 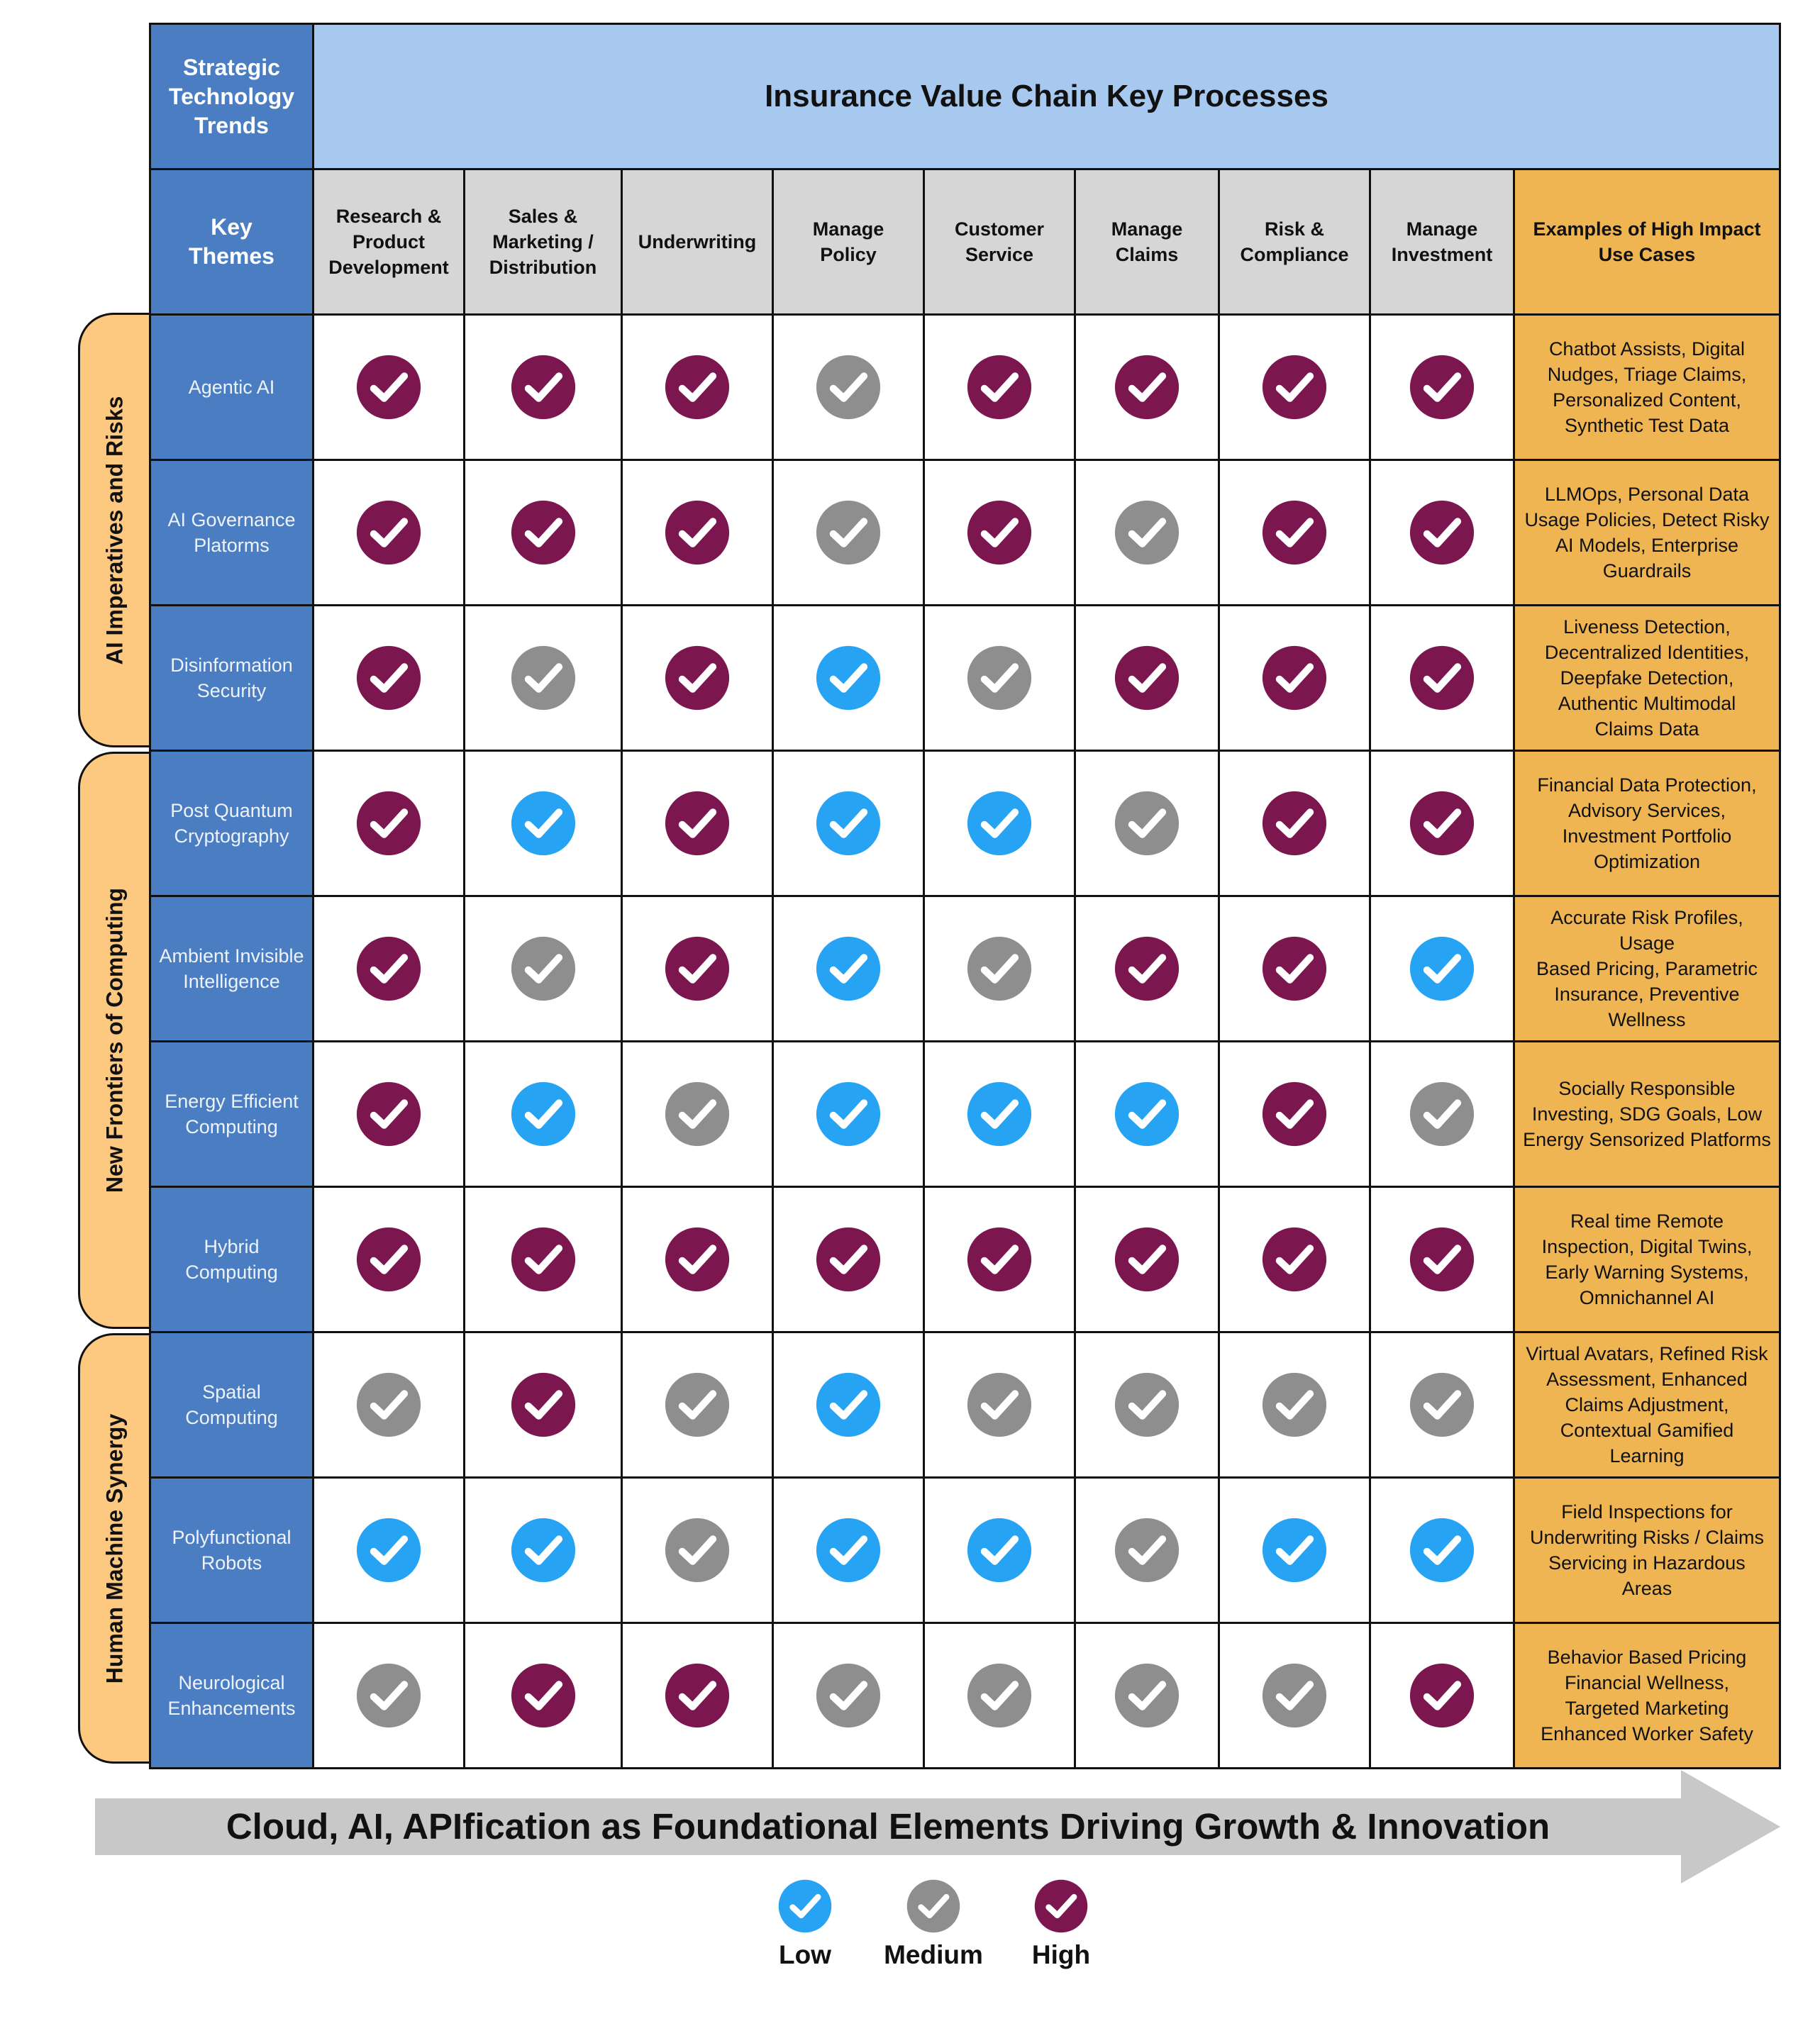 I want to click on use-cases-header: Examples of High Impact Use Cases, so click(x=1647, y=242).